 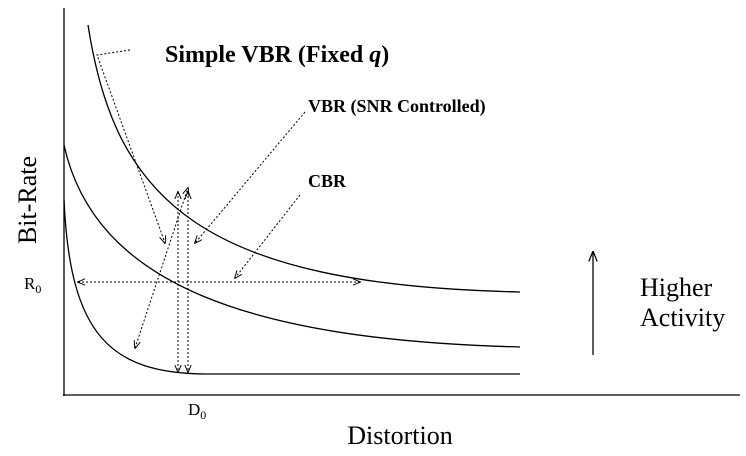 What do you see at coordinates (397, 106) in the screenshot?
I see `vbr-snr-label: VBR (SNR Controlled)` at bounding box center [397, 106].